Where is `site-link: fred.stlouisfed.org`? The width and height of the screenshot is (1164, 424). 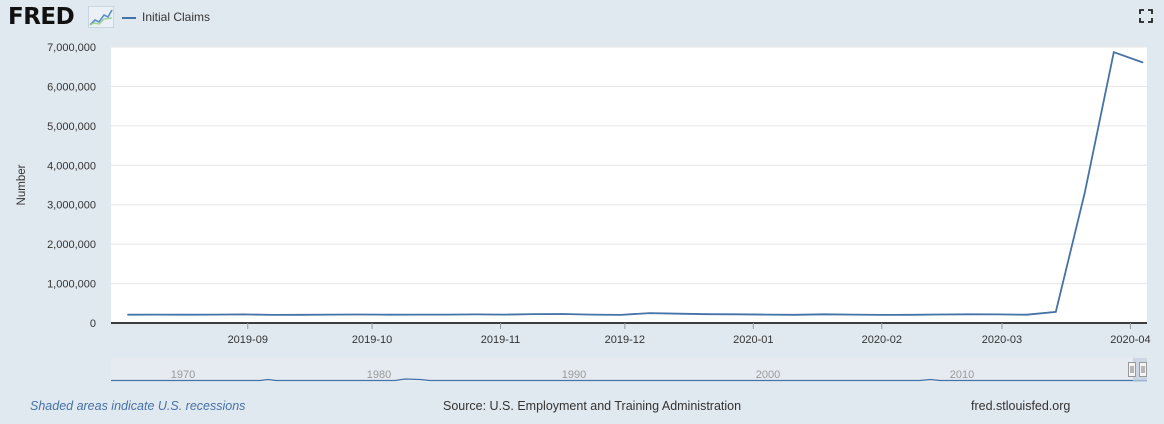
site-link: fred.stlouisfed.org is located at coordinates (1021, 406).